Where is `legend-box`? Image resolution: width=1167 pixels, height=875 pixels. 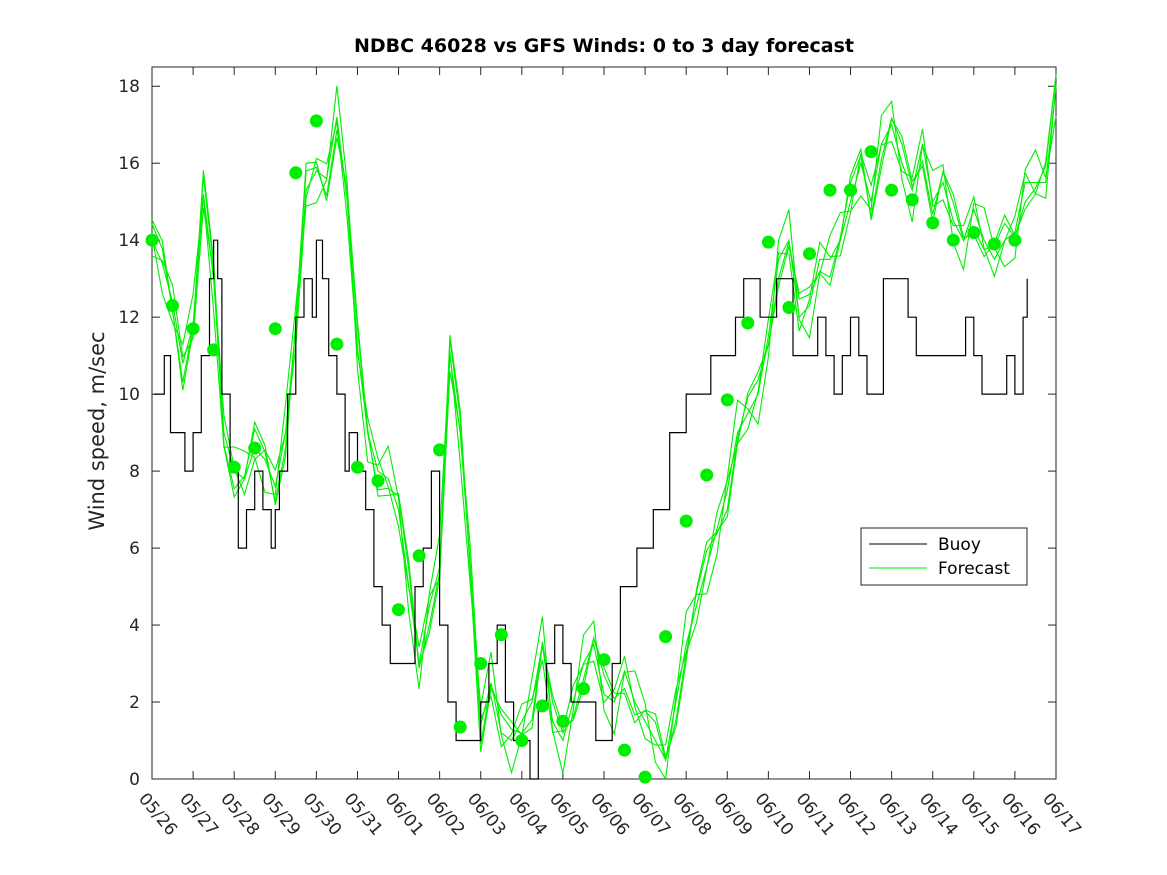
legend-box is located at coordinates (944, 556).